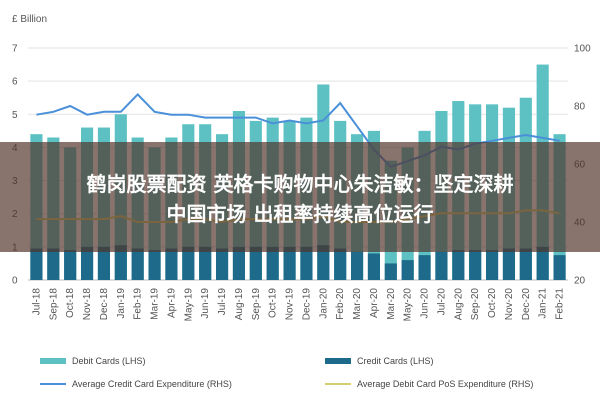 The image size is (600, 400). Describe the element at coordinates (239, 304) in the screenshot. I see `x-tick-label: Aug-19` at that location.